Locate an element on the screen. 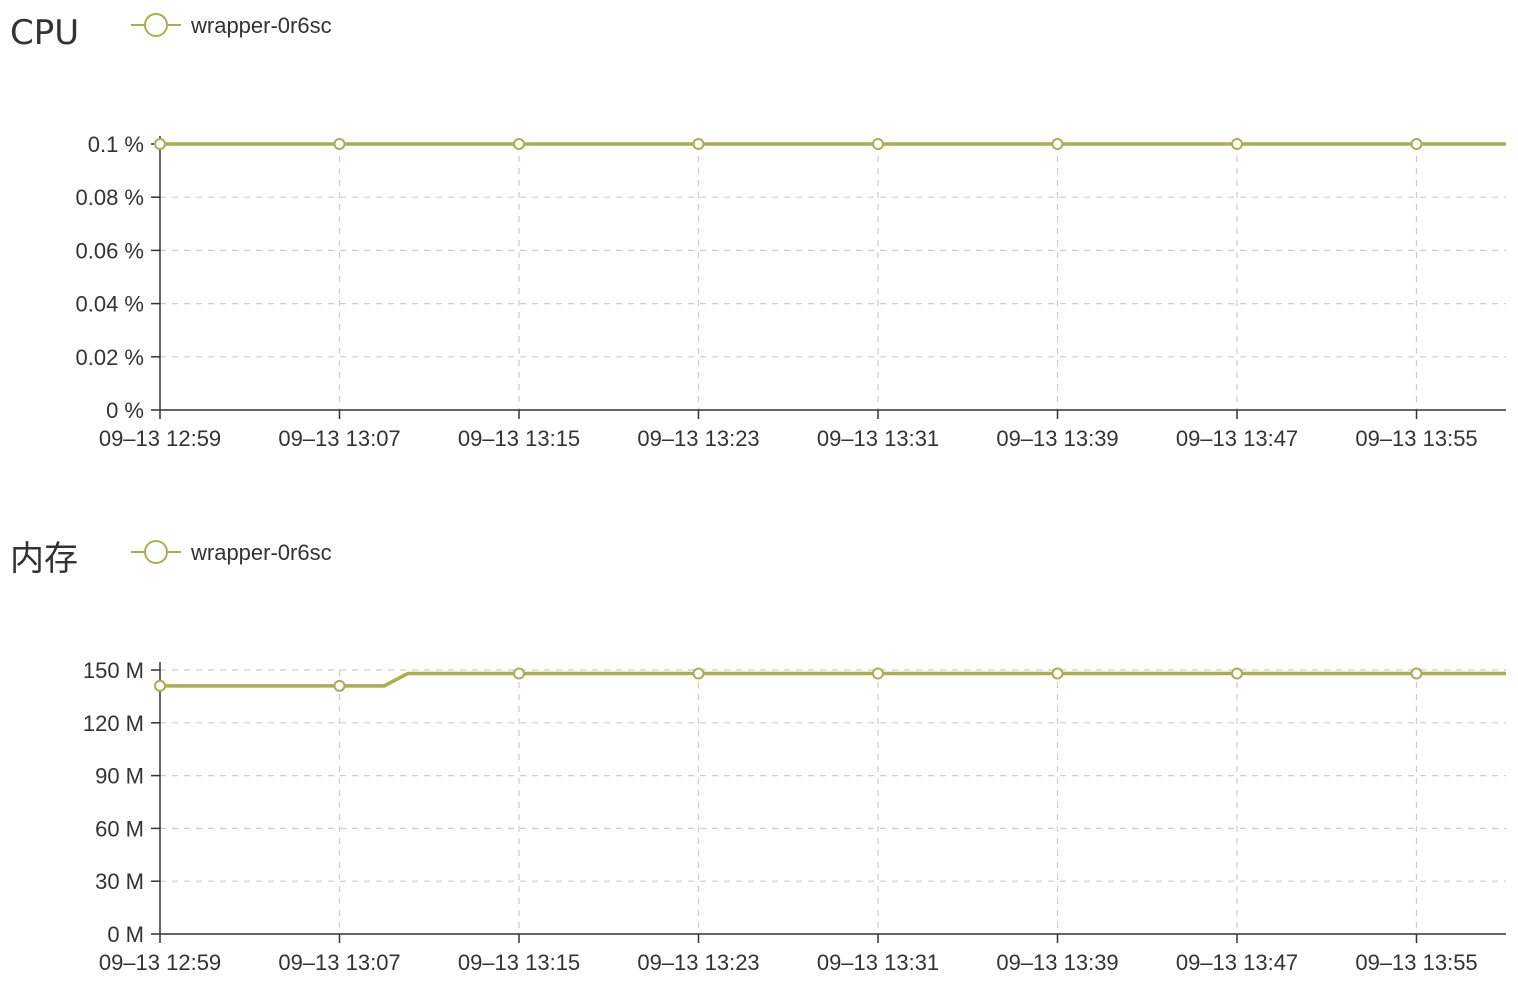  cpu-y-tick-label: 0 % is located at coordinates (125, 410).